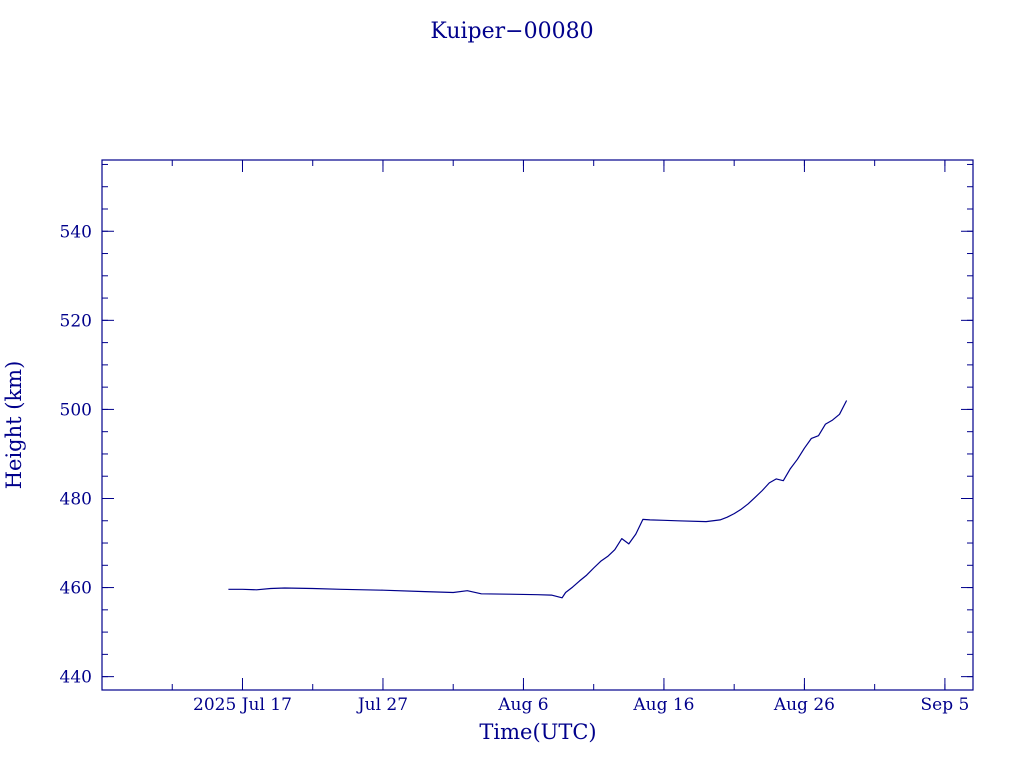  I want to click on y-tick-label: 440, so click(76, 678).